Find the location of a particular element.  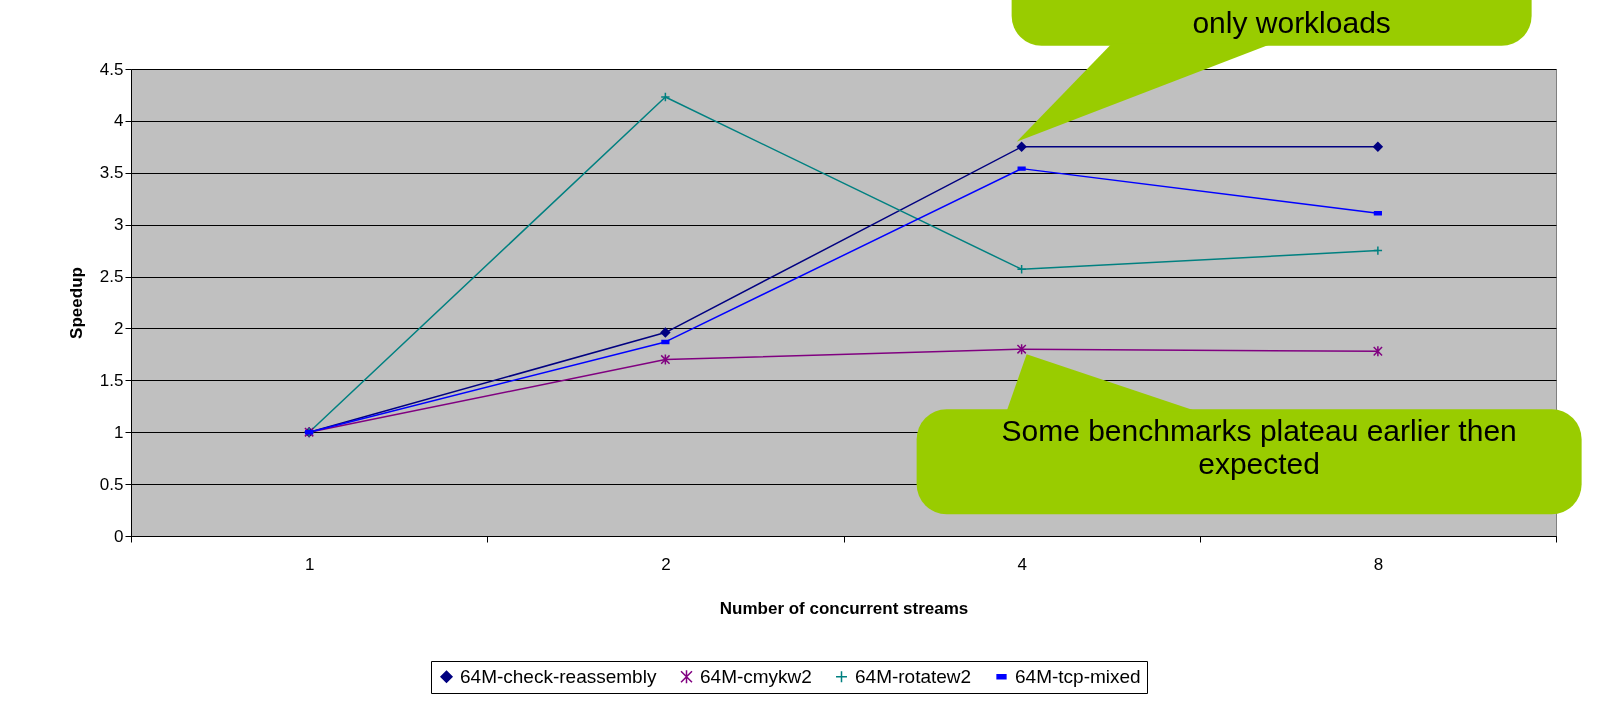

legend-label: 64M-rotatew2 is located at coordinates (913, 676).